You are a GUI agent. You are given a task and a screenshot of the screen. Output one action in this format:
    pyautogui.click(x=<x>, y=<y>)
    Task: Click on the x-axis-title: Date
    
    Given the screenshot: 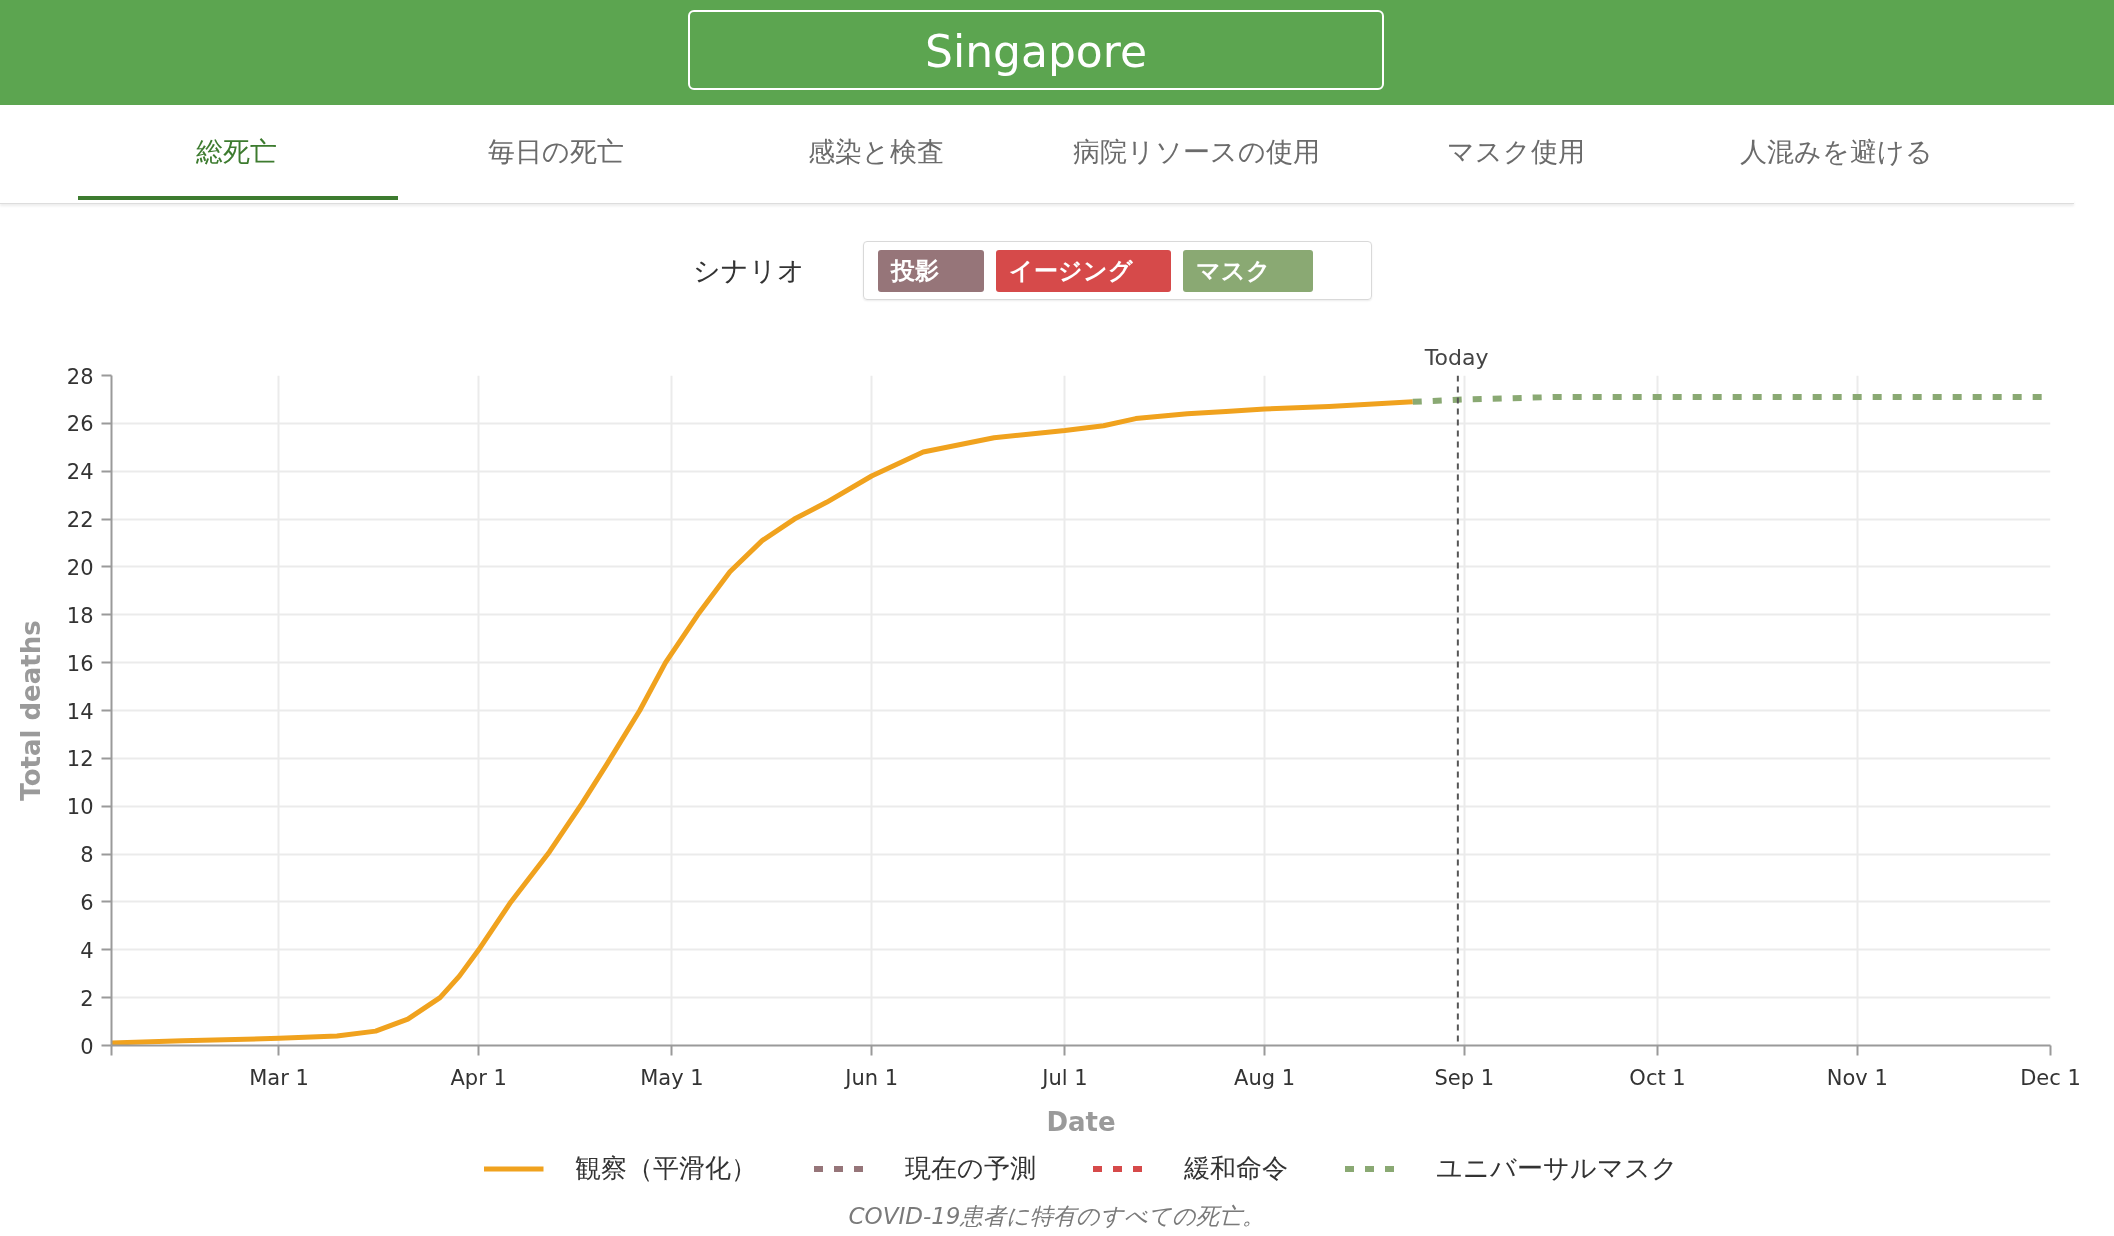 What is the action you would take?
    pyautogui.click(x=1081, y=1121)
    